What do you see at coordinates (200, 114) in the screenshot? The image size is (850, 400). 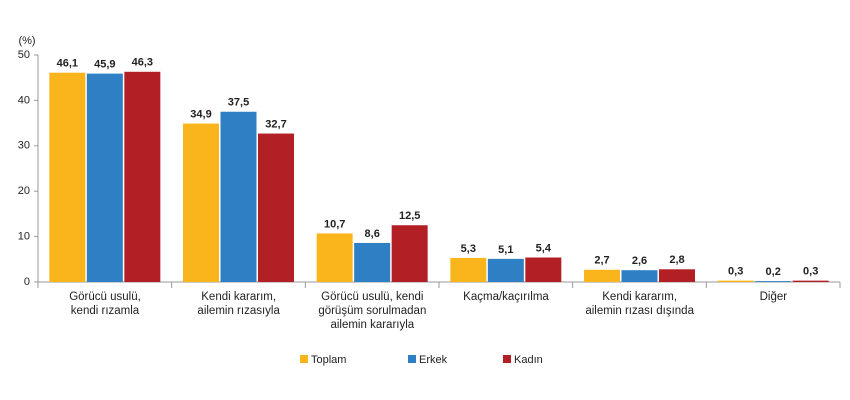 I see `value-label: 34,9` at bounding box center [200, 114].